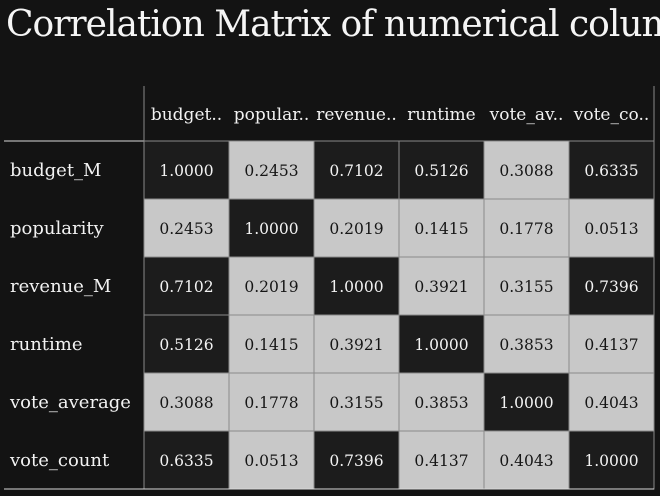 The height and width of the screenshot is (496, 660). Describe the element at coordinates (59, 460) in the screenshot. I see `row-label: vote_count` at that location.